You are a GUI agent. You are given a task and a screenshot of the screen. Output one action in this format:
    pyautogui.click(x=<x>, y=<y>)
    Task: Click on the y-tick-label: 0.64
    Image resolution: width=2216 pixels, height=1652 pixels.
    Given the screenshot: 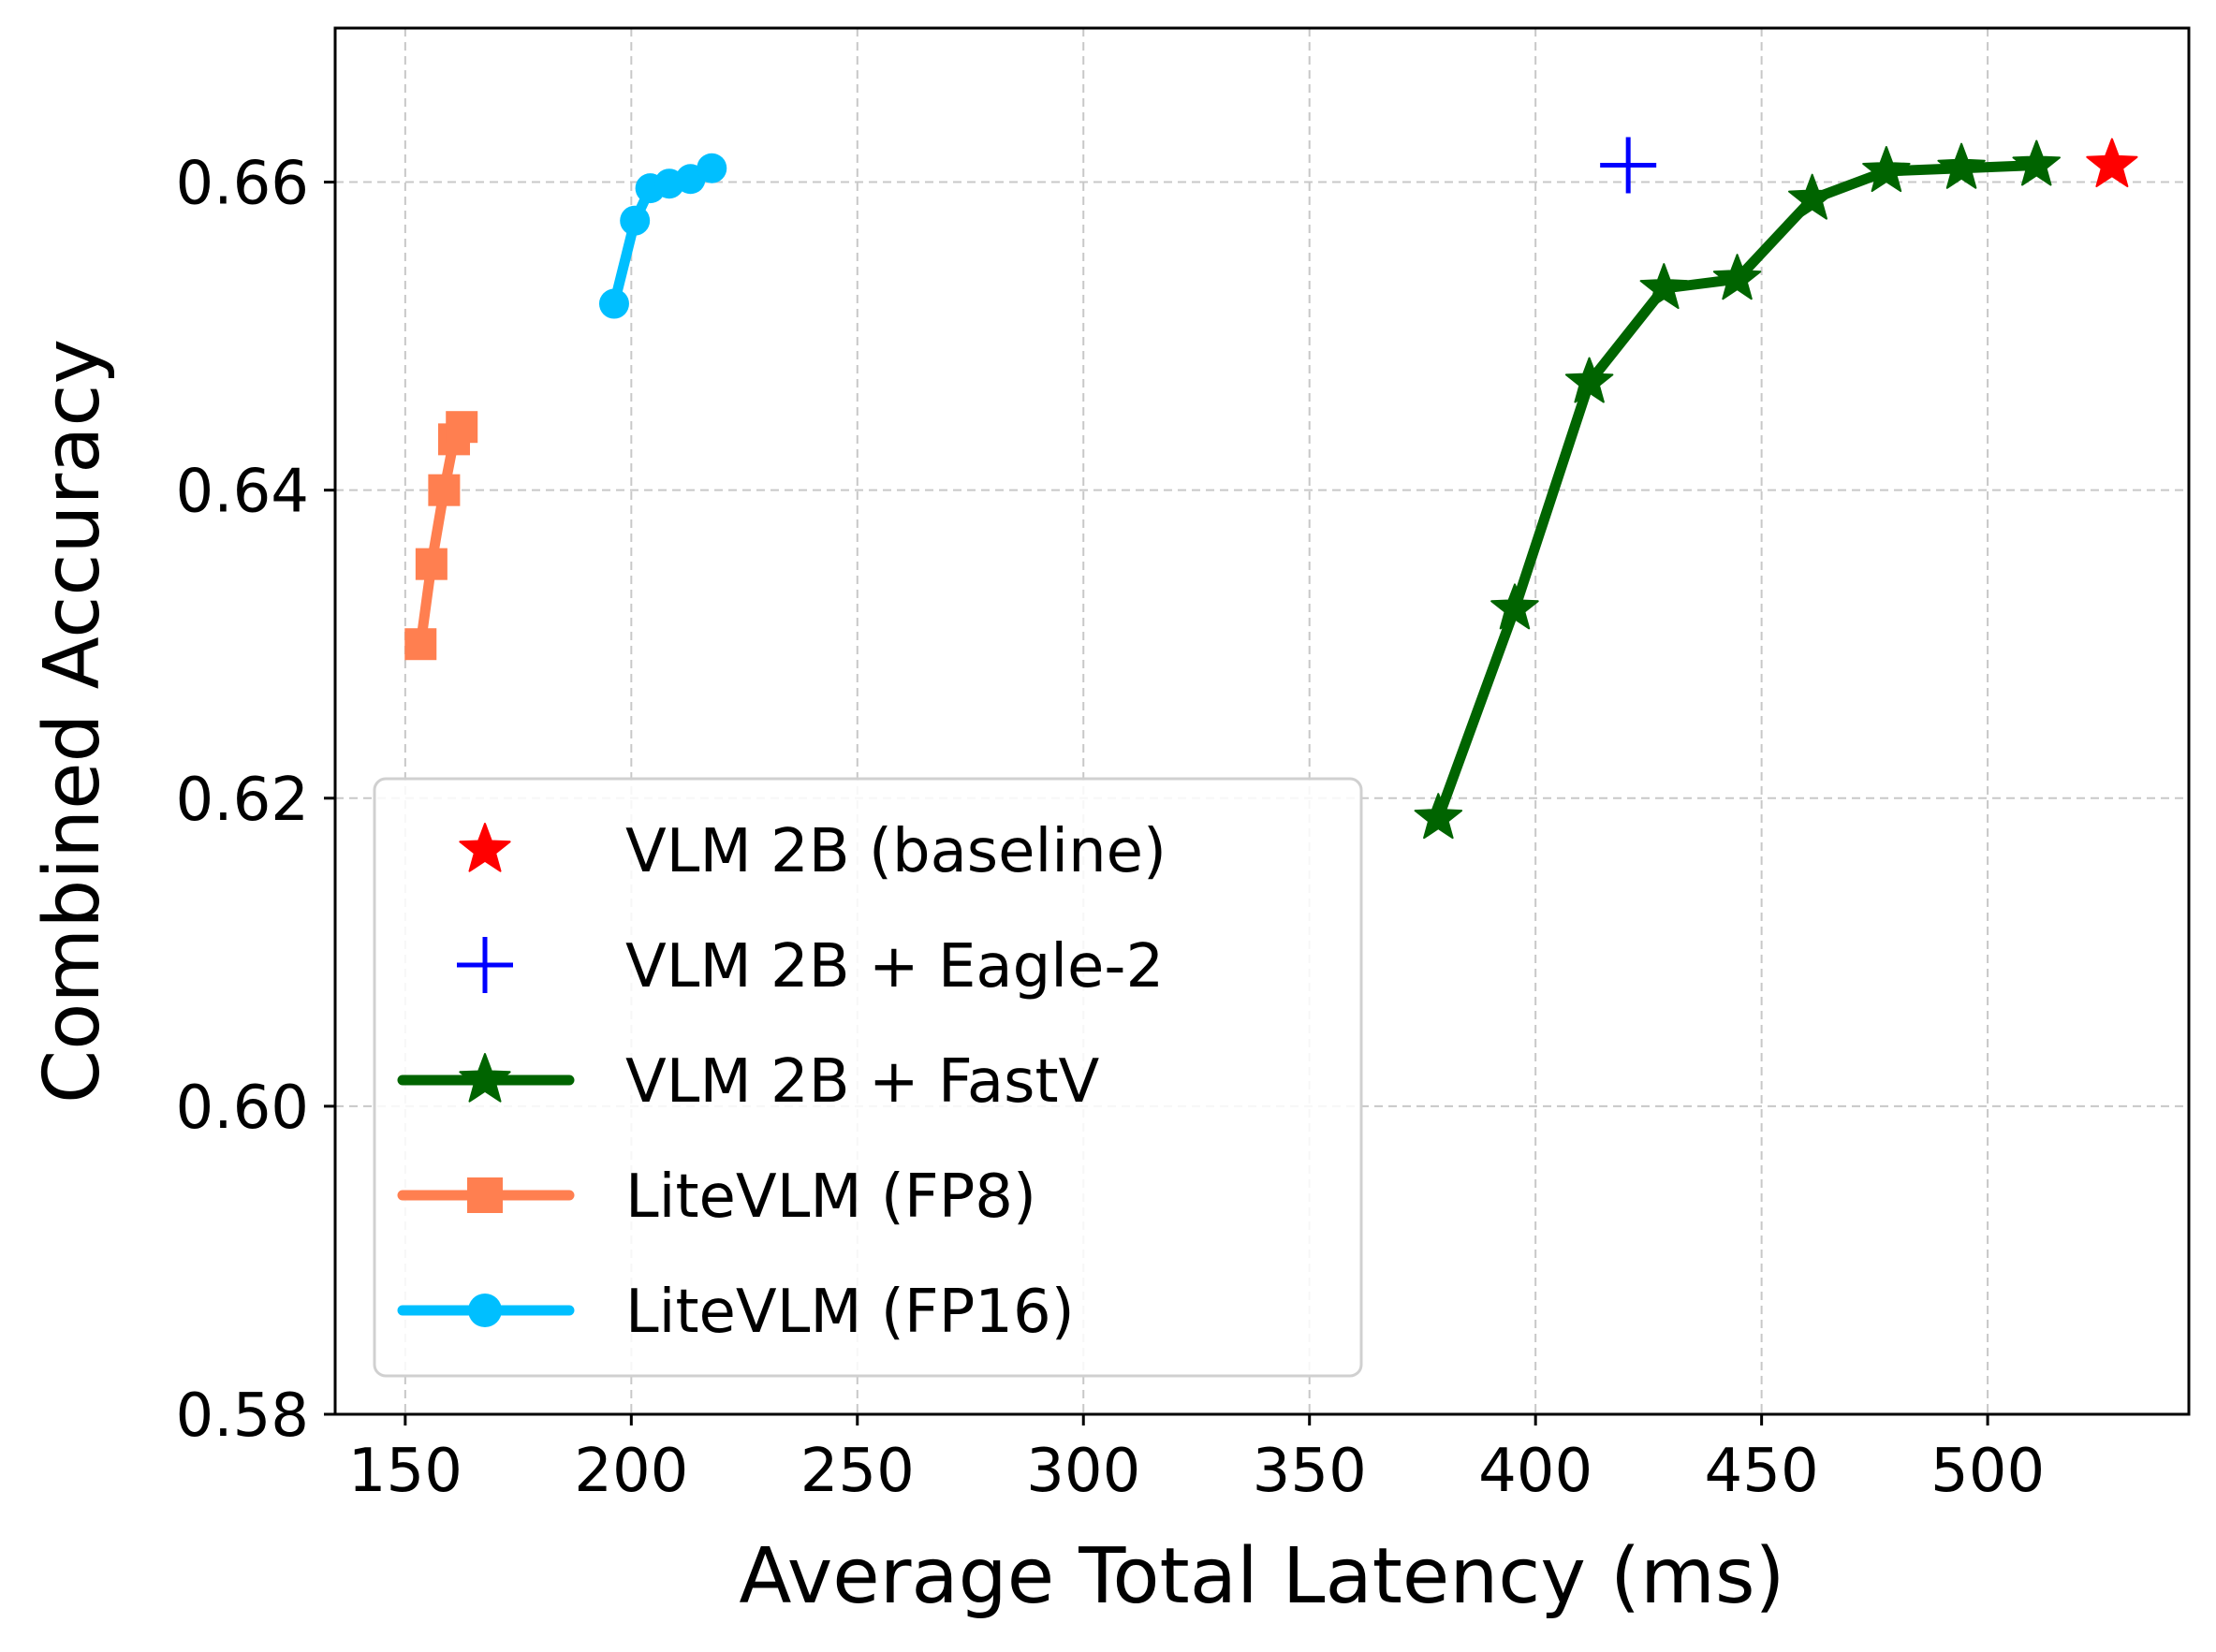 What is the action you would take?
    pyautogui.click(x=243, y=492)
    